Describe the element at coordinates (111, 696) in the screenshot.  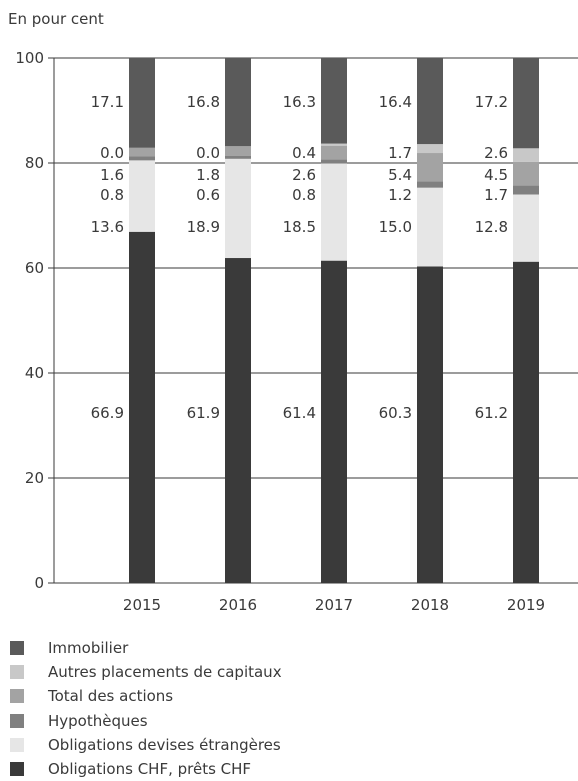
I see `legend-label: Total des actions` at that location.